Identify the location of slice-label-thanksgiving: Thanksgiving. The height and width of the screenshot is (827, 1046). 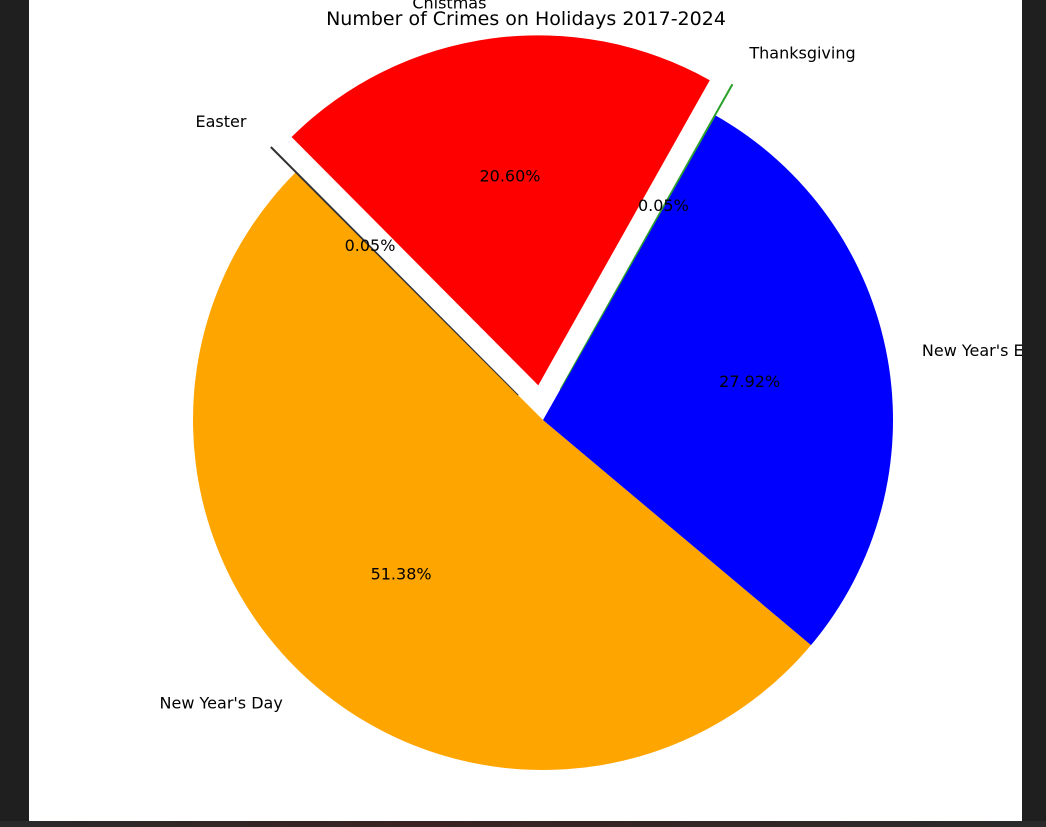
(801, 53).